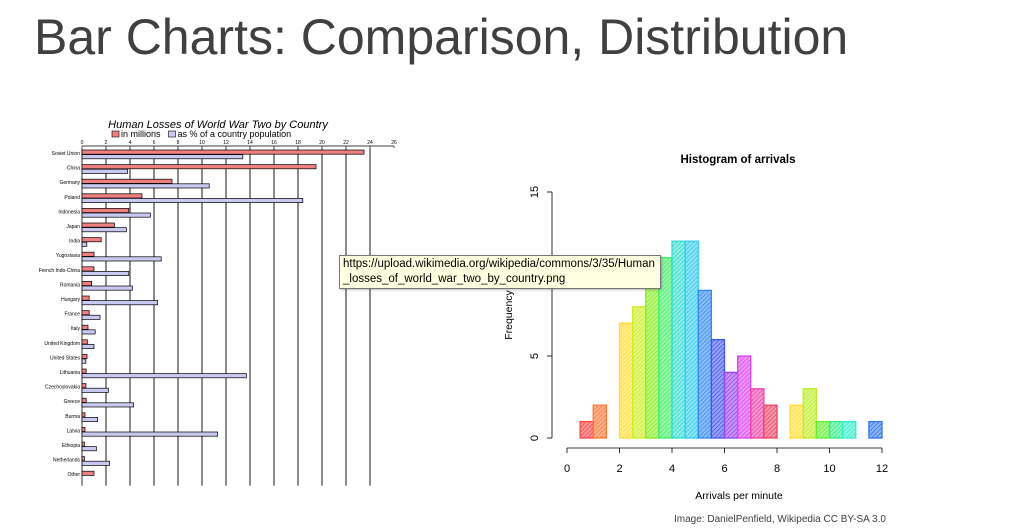 The image size is (1018, 532). I want to click on category-label: Netherlands, so click(66, 461).